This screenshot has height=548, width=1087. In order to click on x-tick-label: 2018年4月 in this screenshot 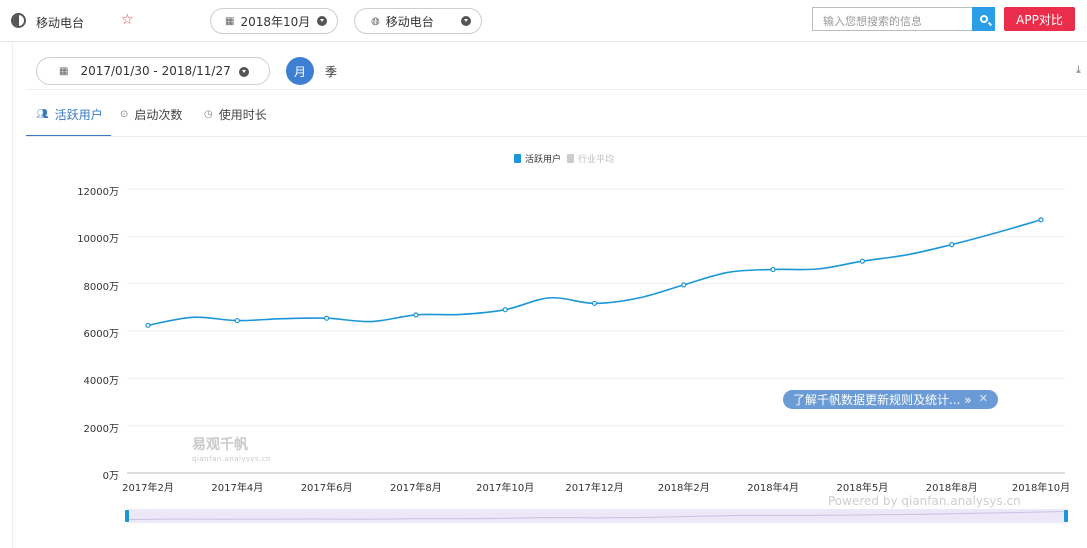, I will do `click(773, 488)`.